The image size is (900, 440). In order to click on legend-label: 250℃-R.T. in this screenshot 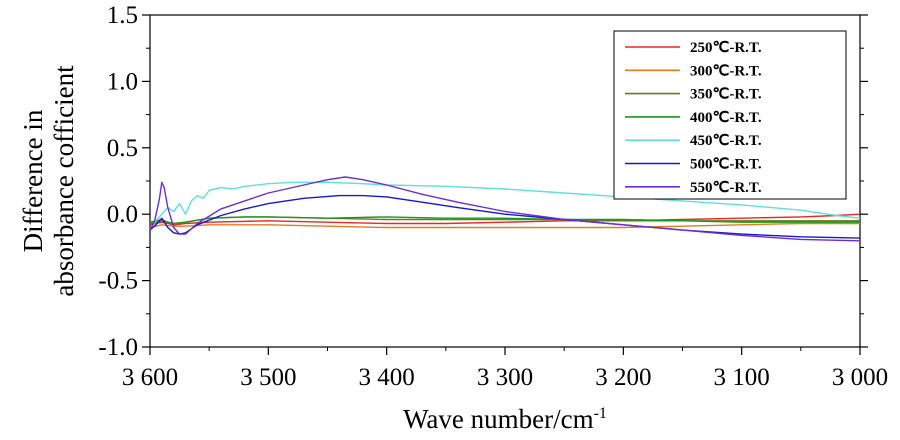, I will do `click(726, 48)`.